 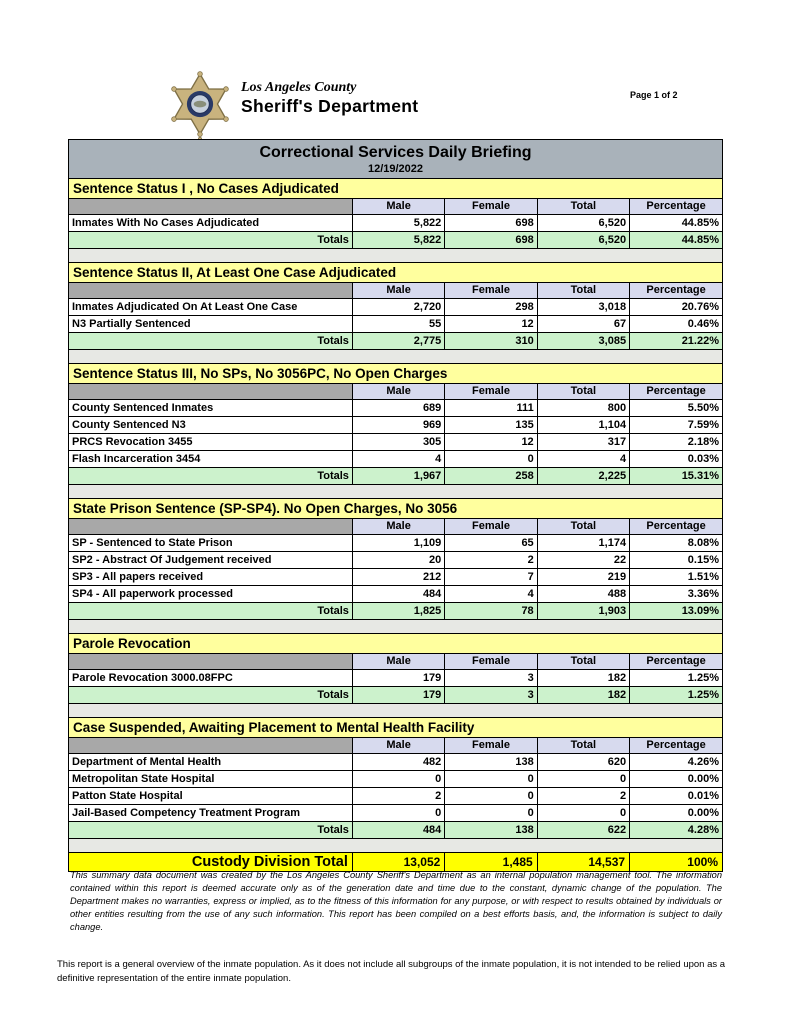 What do you see at coordinates (583, 476) in the screenshot?
I see `totals-value-total: 2,225` at bounding box center [583, 476].